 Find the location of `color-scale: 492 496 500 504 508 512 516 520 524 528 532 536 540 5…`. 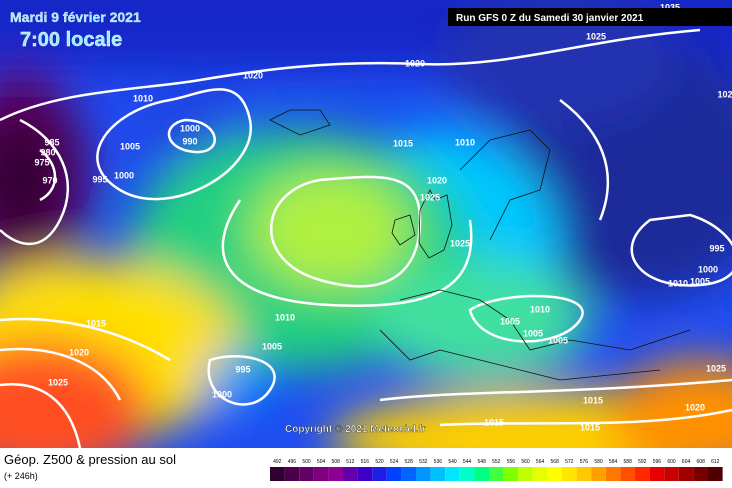

color-scale: 492 496 500 504 508 512 516 520 524 528 532 536 540 5… is located at coordinates (496, 470).